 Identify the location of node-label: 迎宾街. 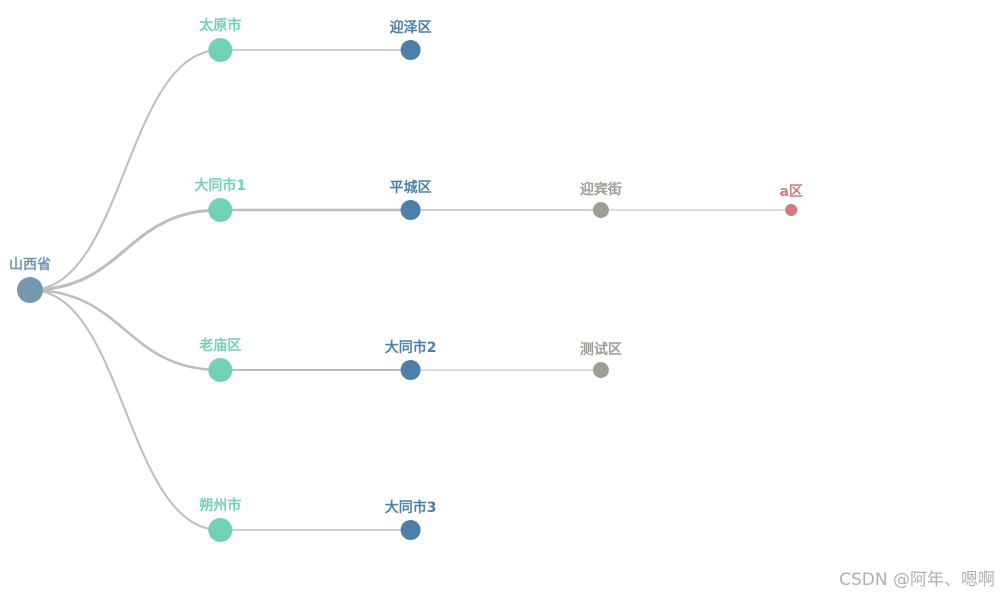
(601, 189).